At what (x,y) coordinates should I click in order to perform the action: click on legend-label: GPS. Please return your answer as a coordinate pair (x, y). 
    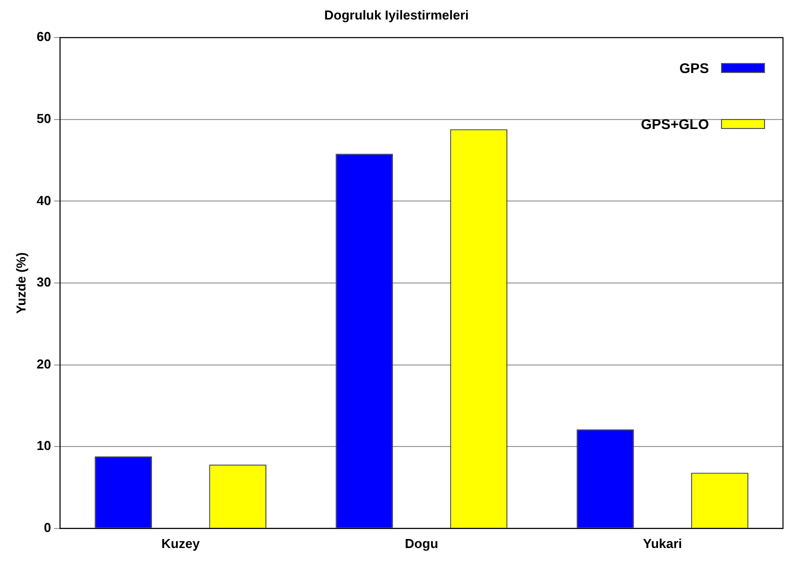
    Looking at the image, I should click on (694, 68).